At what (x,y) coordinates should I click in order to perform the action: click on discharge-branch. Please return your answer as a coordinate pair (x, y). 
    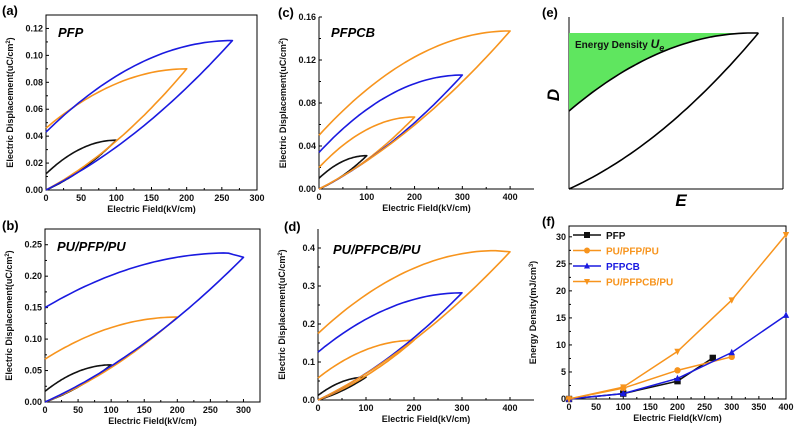
    Looking at the image, I should click on (663, 72).